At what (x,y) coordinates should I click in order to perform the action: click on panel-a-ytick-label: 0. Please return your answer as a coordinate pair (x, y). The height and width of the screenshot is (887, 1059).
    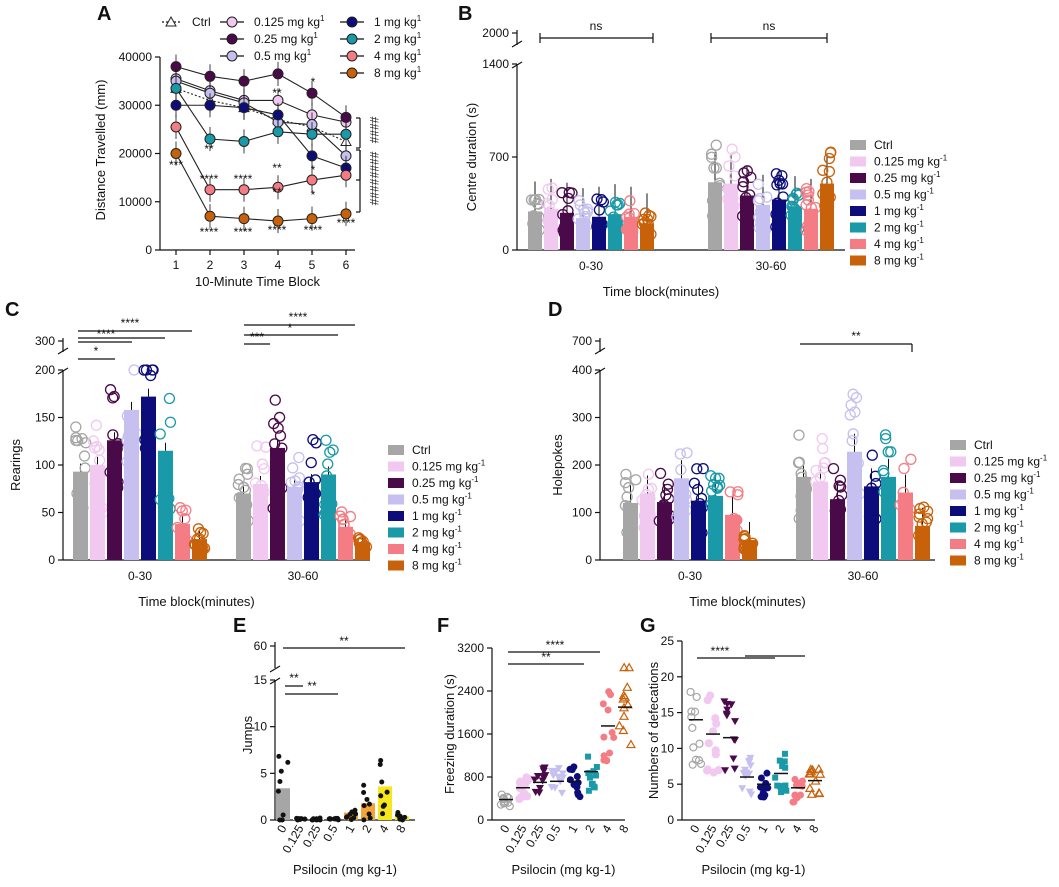
    Looking at the image, I should click on (148, 250).